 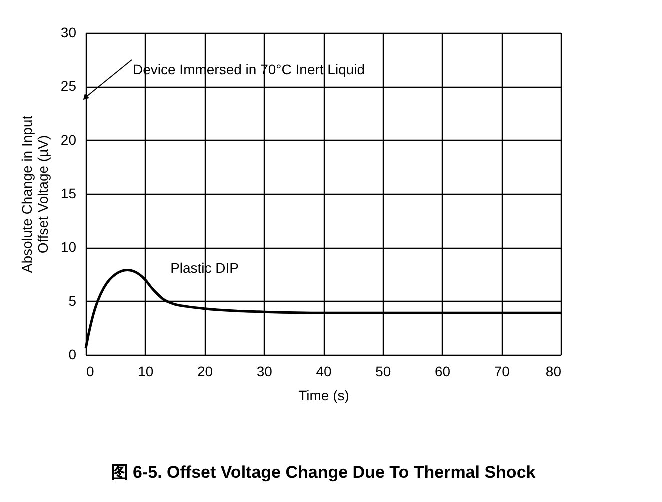 What do you see at coordinates (264, 372) in the screenshot?
I see `x-tick-label: 30` at bounding box center [264, 372].